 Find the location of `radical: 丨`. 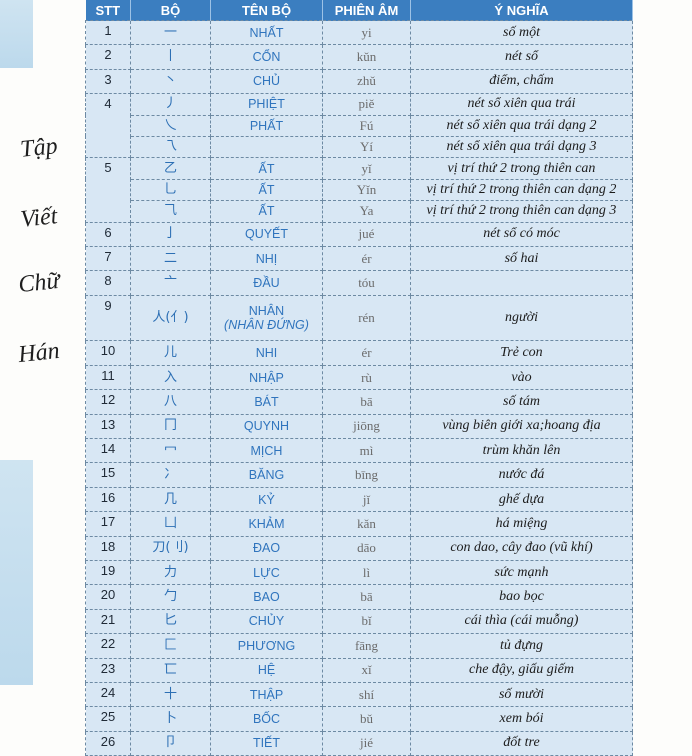

radical: 丨 is located at coordinates (170, 57).